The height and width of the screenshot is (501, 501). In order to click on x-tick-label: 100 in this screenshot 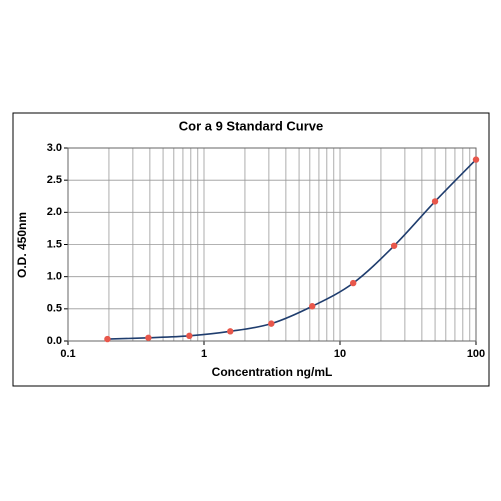, I will do `click(476, 354)`.